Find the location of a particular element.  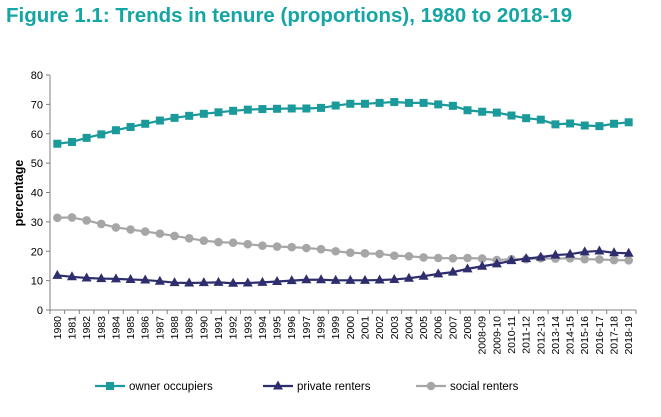

x-tick-label: 1996 is located at coordinates (292, 328).